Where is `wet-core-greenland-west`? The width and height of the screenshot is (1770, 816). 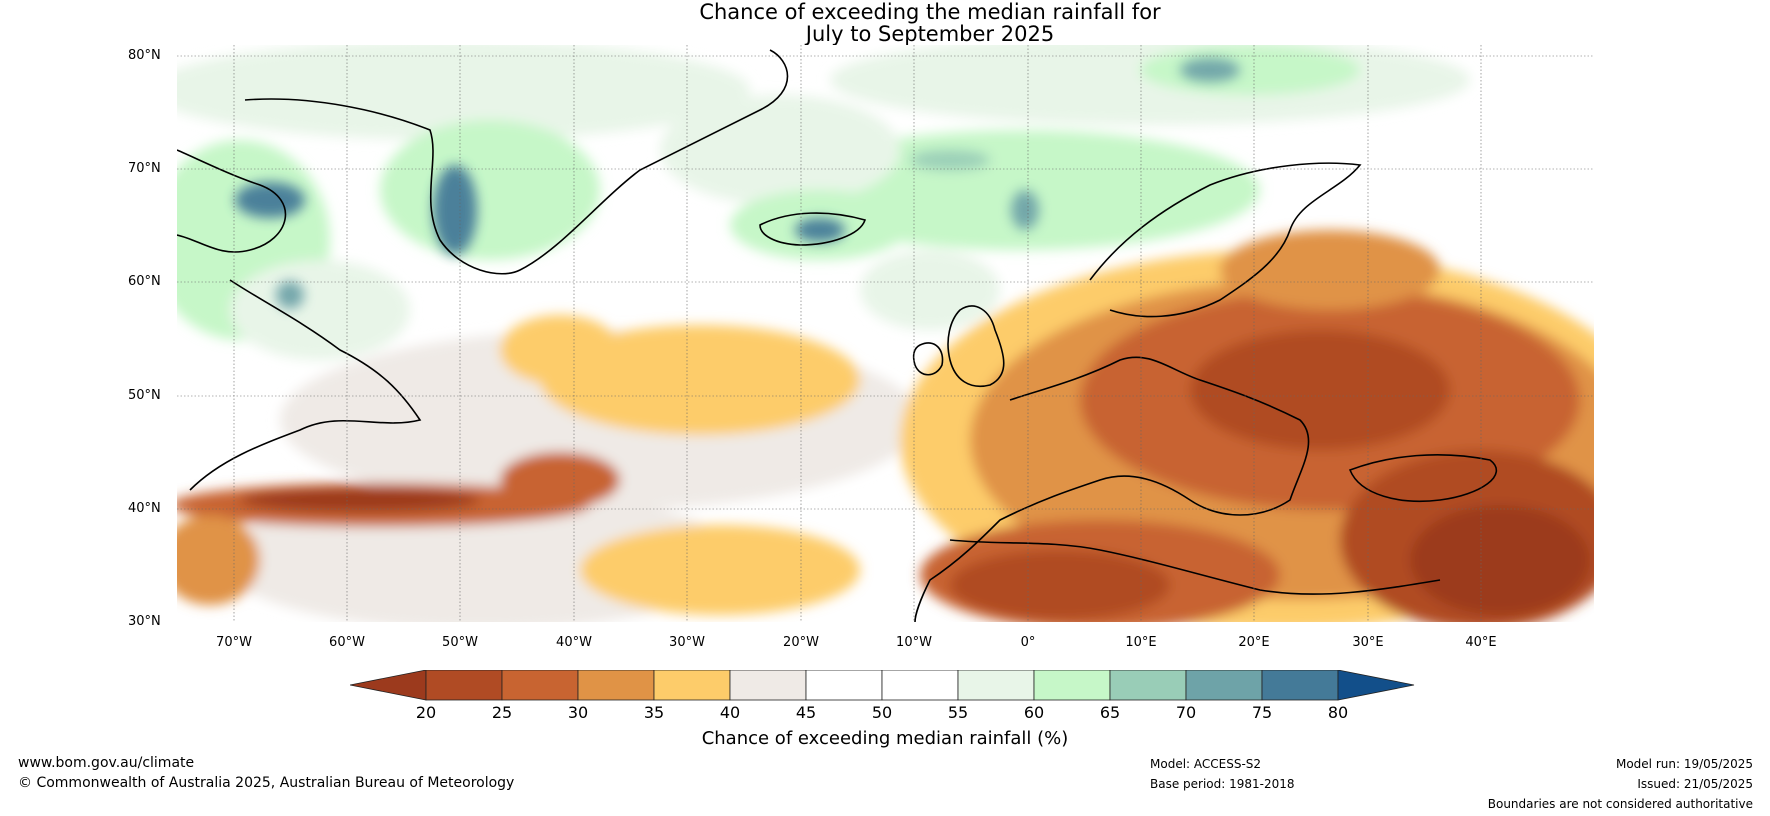
wet-core-greenland-west is located at coordinates (455, 210).